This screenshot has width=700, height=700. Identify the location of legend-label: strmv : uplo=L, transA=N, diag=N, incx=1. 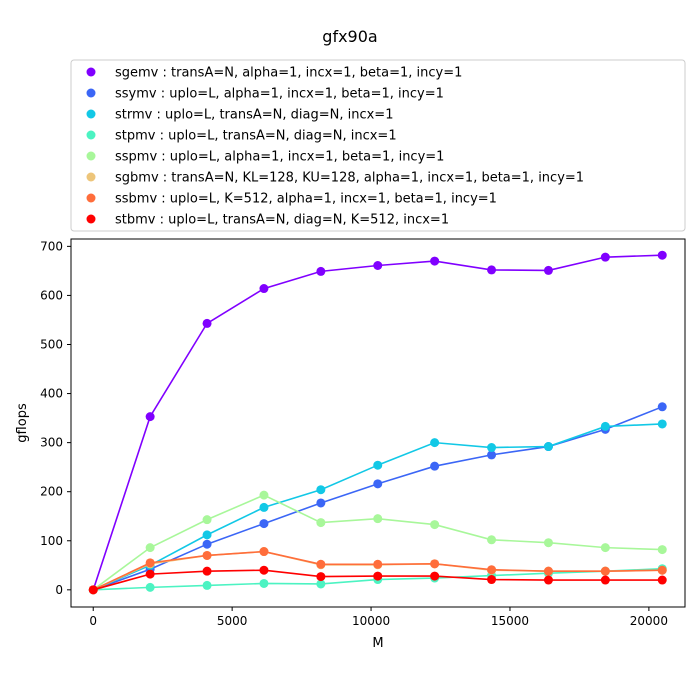
(254, 115).